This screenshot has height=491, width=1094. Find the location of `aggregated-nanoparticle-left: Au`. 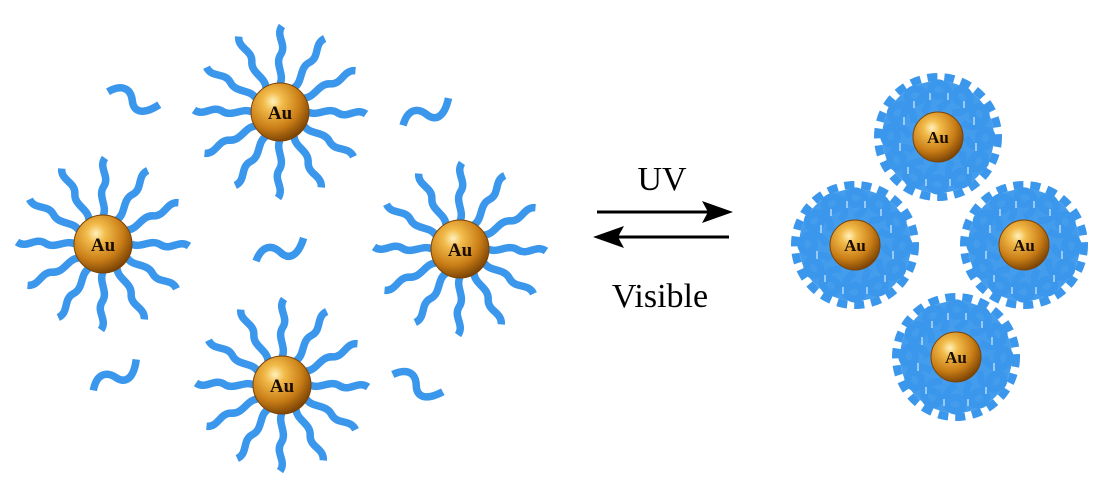

aggregated-nanoparticle-left: Au is located at coordinates (855, 245).